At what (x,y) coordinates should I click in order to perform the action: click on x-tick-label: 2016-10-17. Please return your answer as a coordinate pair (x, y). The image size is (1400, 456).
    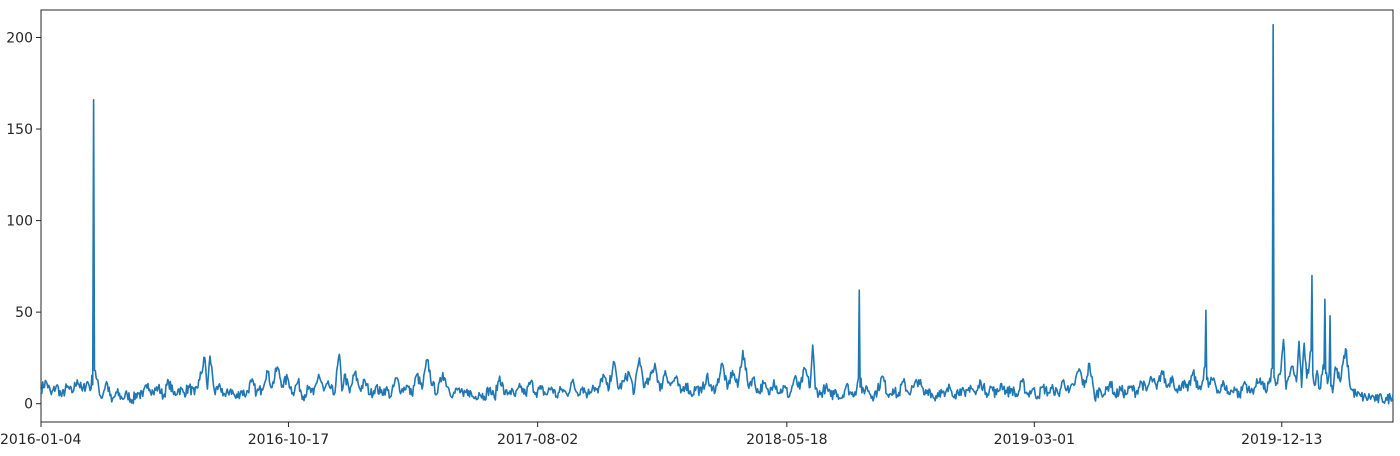
    Looking at the image, I should click on (288, 440).